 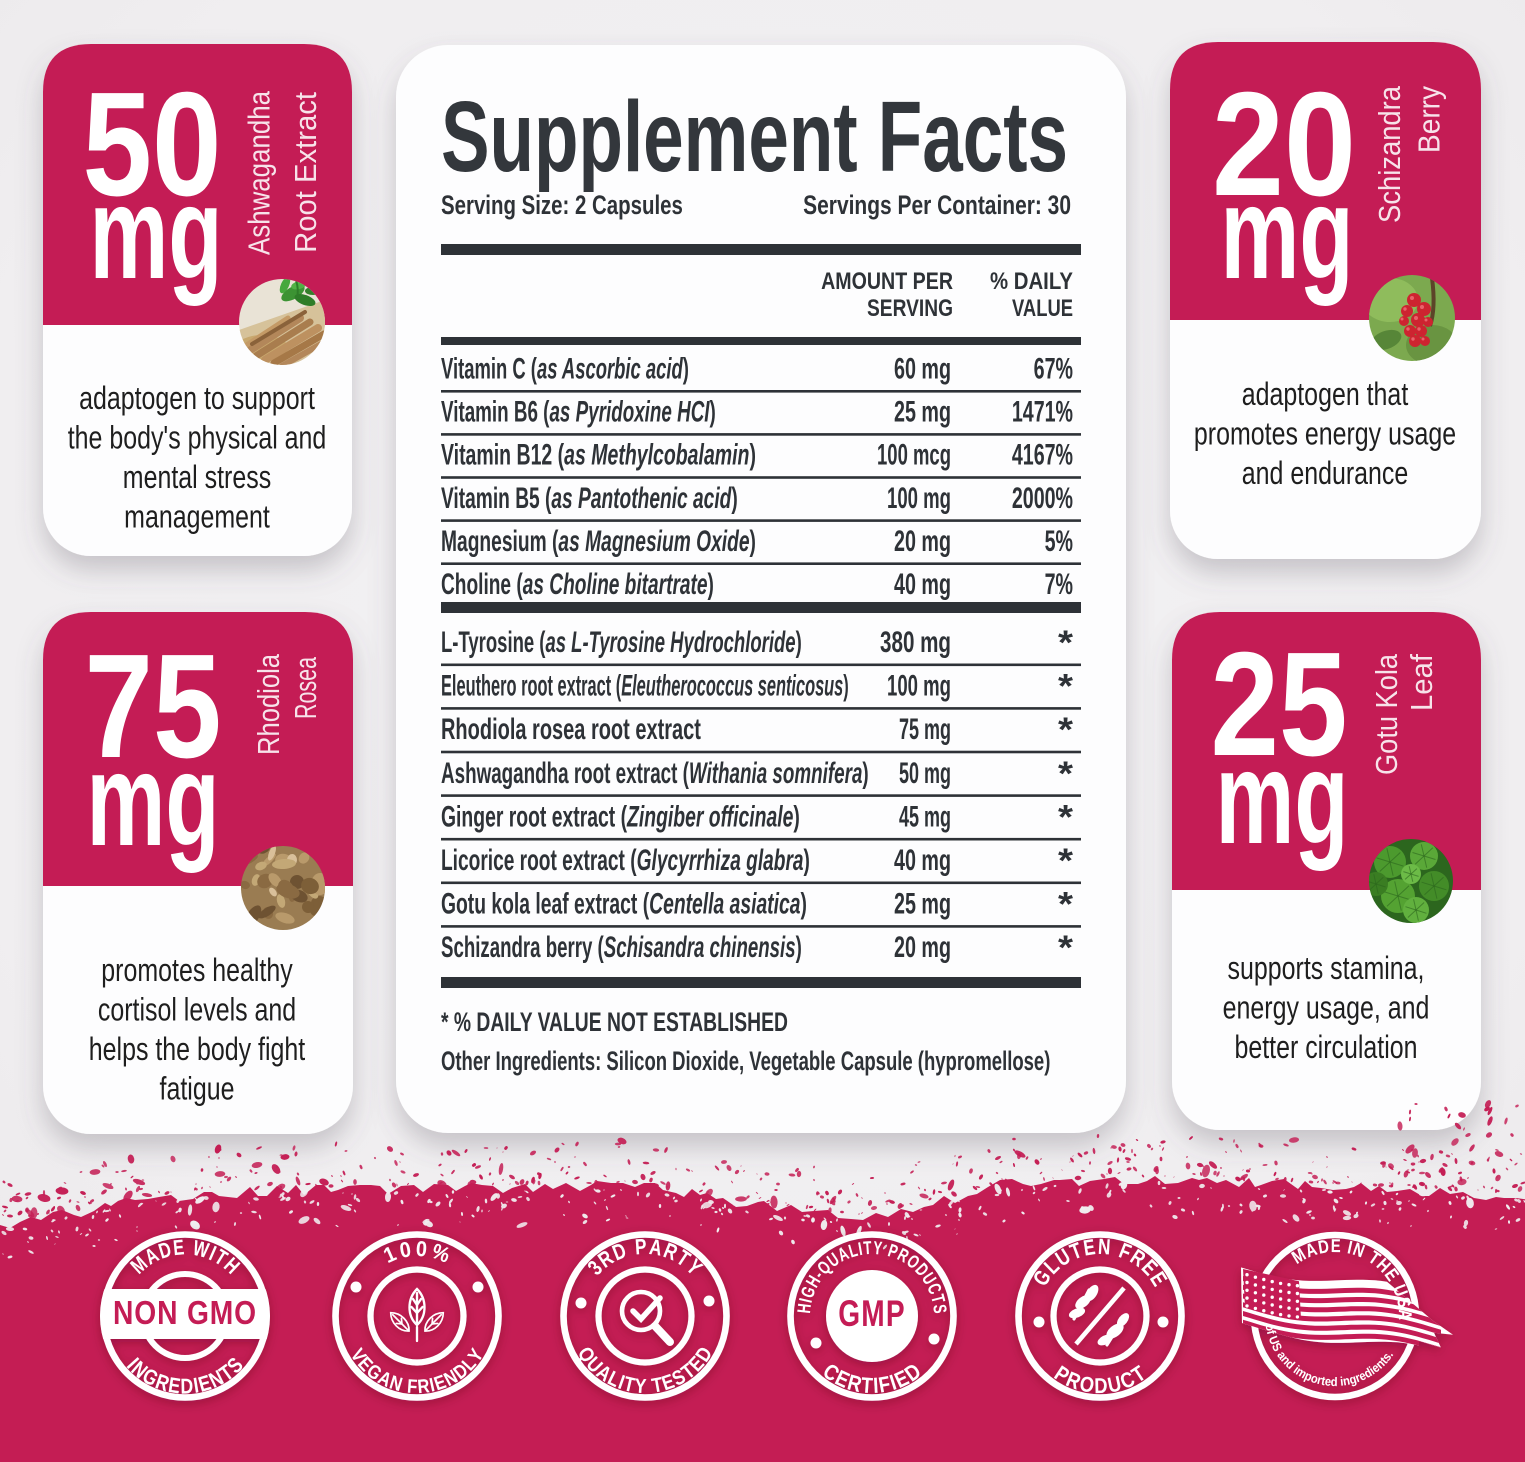 I want to click on svg-text:Choline (as Choline bitartrate: Choline (as Choline bitartrate), so click(x=577, y=584).